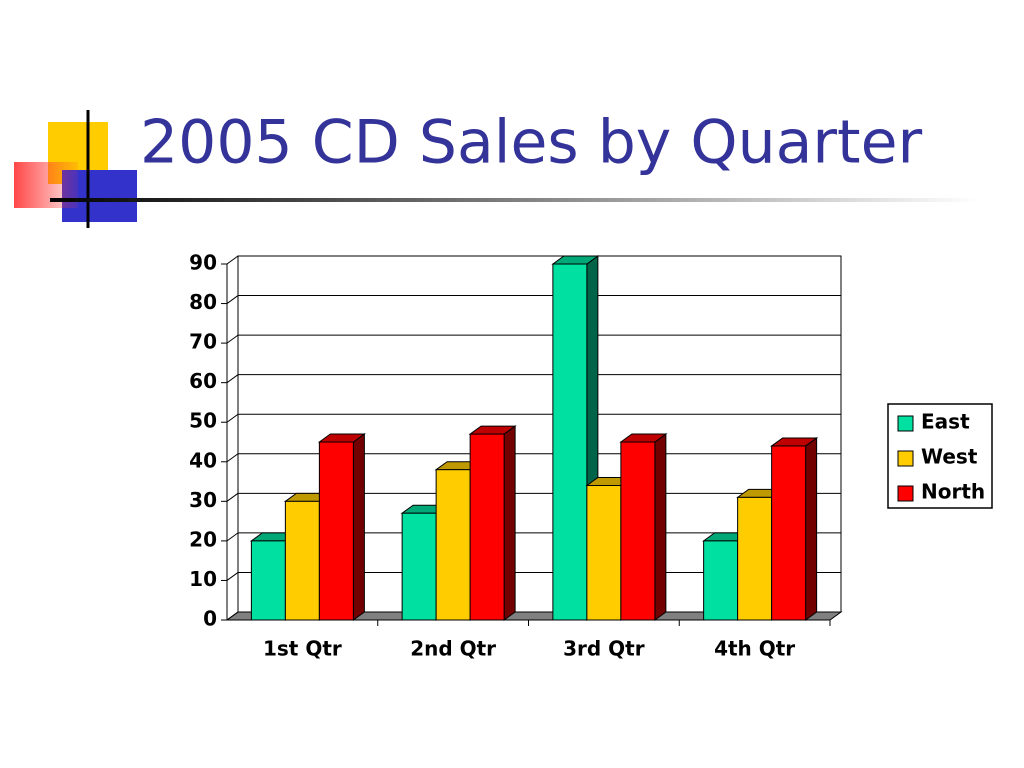 The height and width of the screenshot is (768, 1024). I want to click on y-tick-label: 80, so click(203, 302).